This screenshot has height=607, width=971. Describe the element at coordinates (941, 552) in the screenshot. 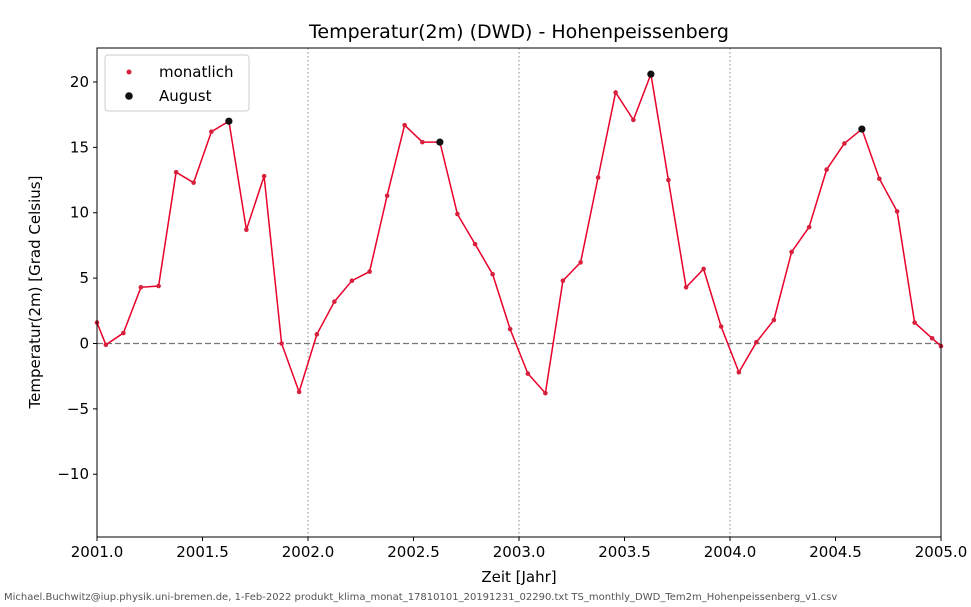

I see `x-tick-label-8: 2005.0` at that location.